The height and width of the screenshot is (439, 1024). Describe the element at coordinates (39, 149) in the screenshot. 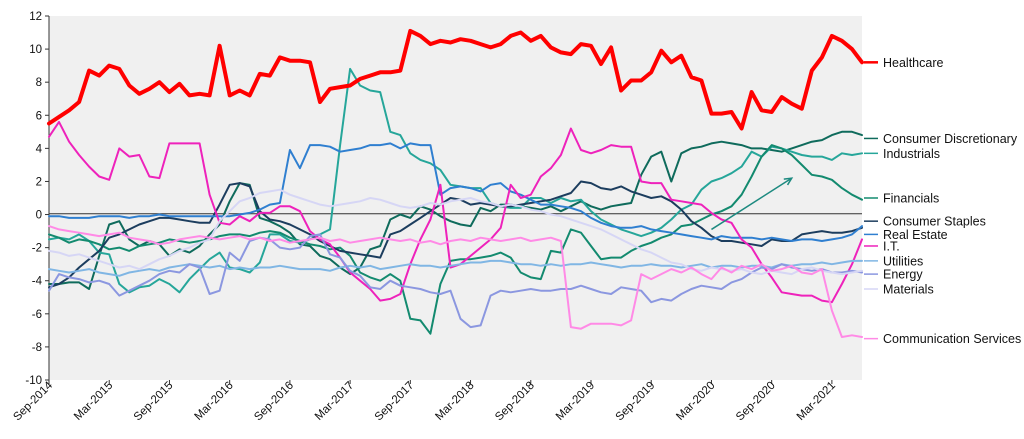

I see `y-tick-label: 4` at that location.